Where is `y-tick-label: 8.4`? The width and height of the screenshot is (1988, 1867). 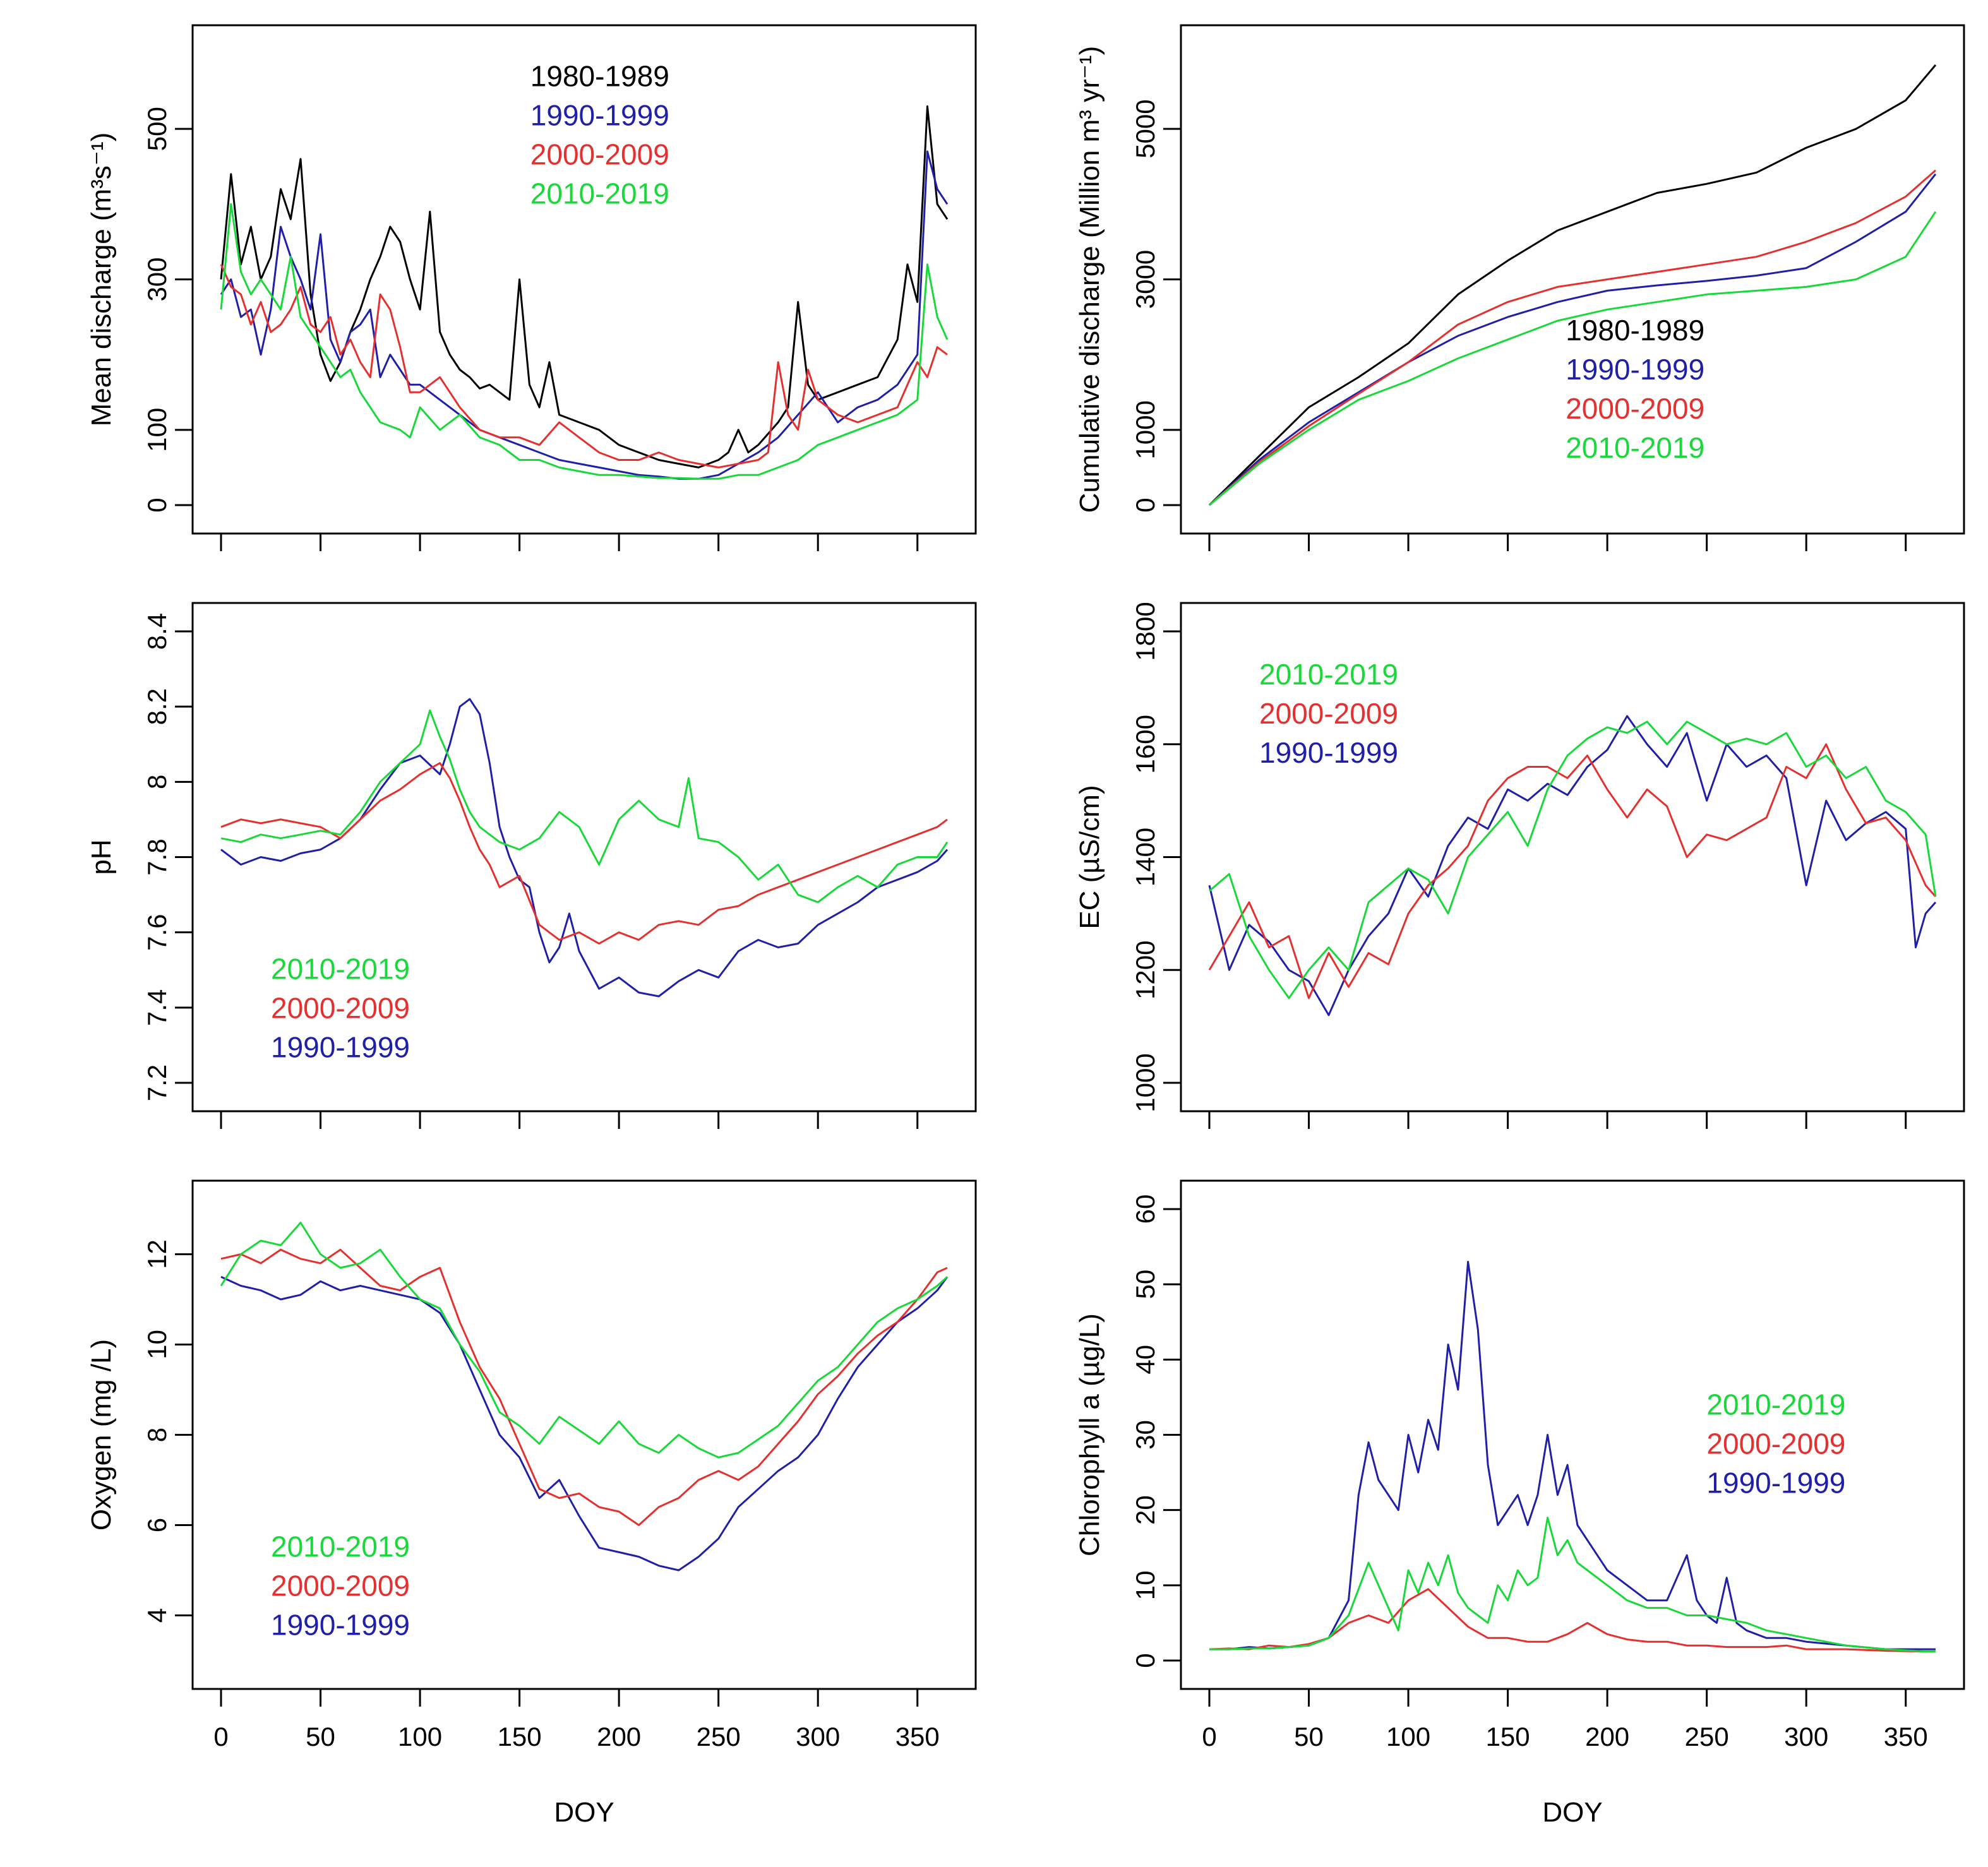
y-tick-label: 8.4 is located at coordinates (157, 631).